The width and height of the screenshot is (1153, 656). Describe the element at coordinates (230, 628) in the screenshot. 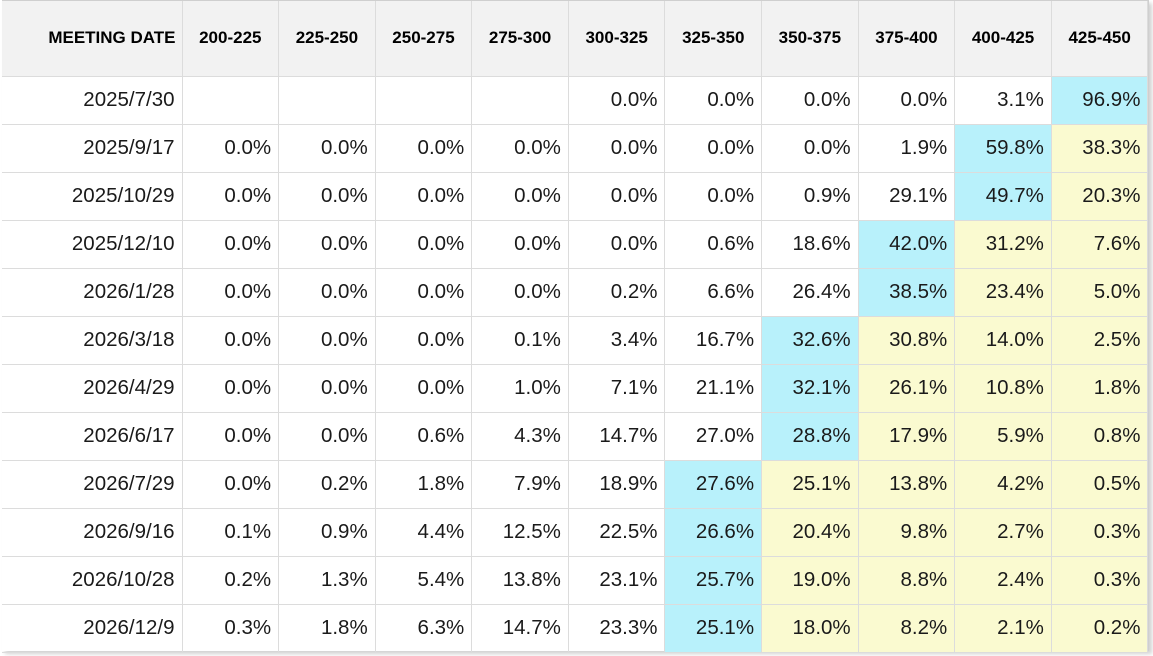

I see `probability-cell: 0.3%` at that location.